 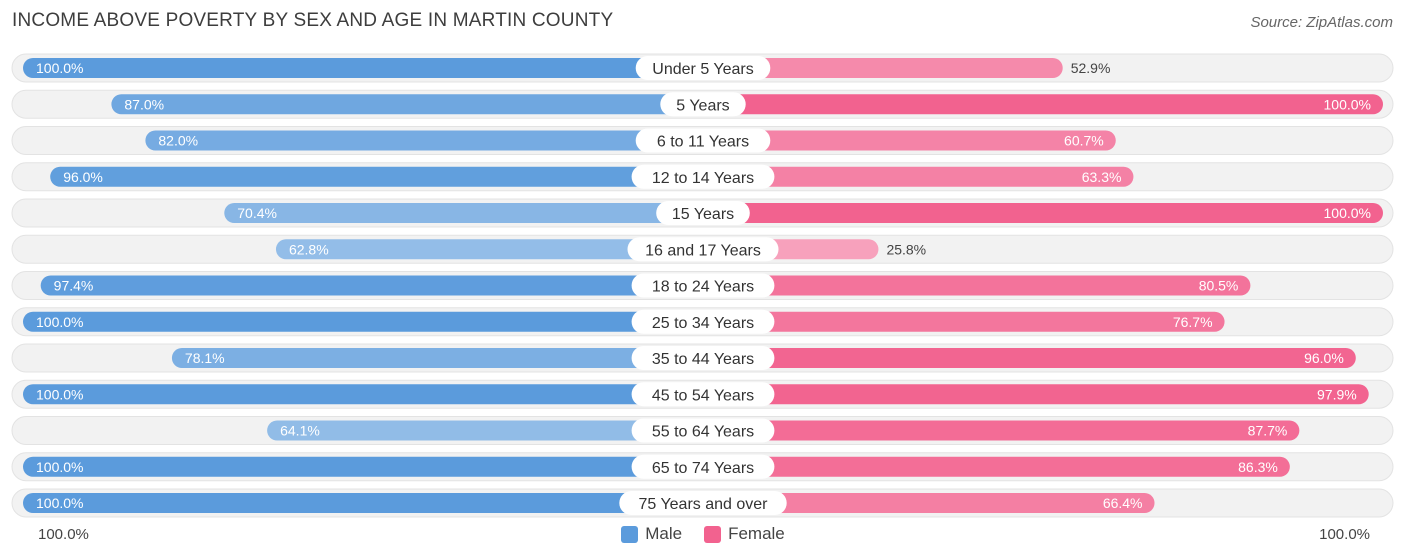 I want to click on category-label: 25 to 34 Years, so click(x=703, y=323).